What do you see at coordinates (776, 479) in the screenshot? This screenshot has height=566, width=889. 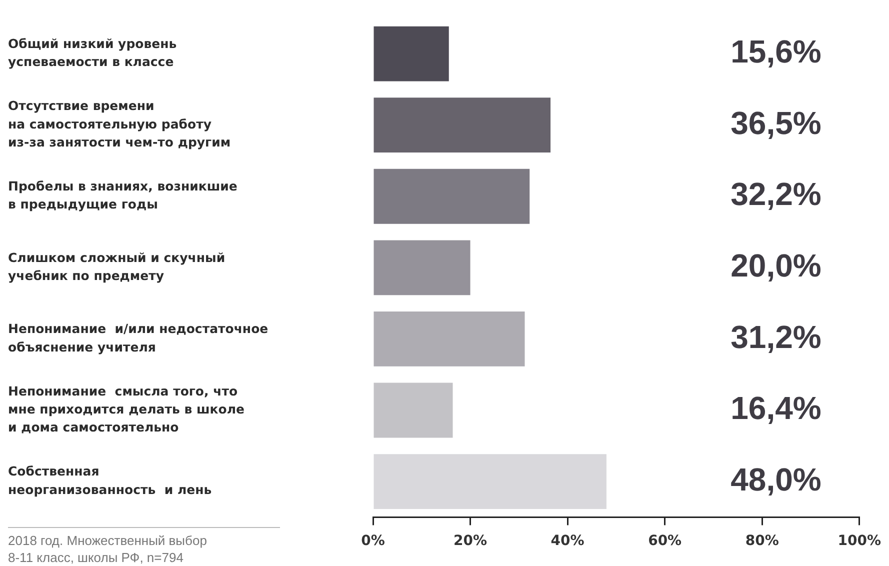 I see `data-label: 48,0%` at bounding box center [776, 479].